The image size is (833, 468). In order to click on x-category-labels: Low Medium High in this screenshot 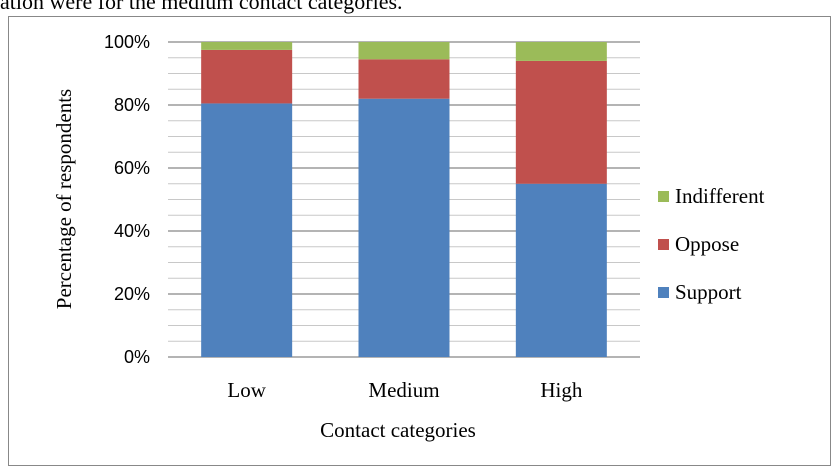, I will do `click(404, 390)`.